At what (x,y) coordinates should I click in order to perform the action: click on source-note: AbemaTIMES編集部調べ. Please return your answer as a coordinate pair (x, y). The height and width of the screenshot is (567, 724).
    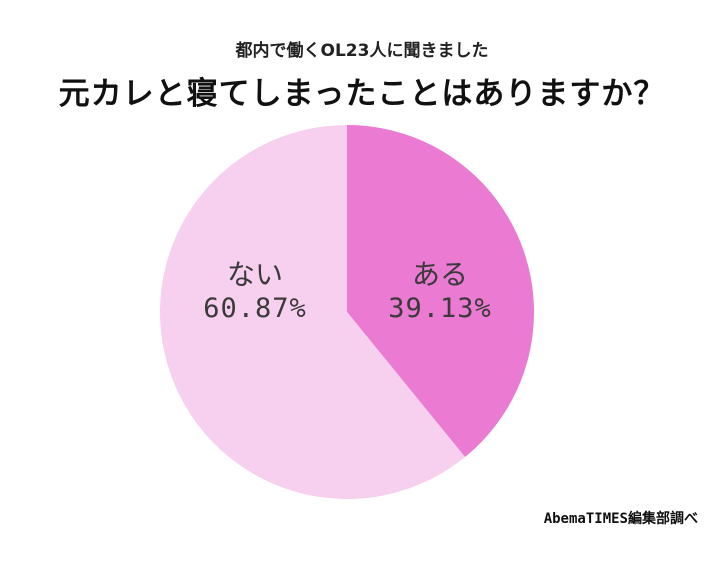
    Looking at the image, I should click on (620, 519).